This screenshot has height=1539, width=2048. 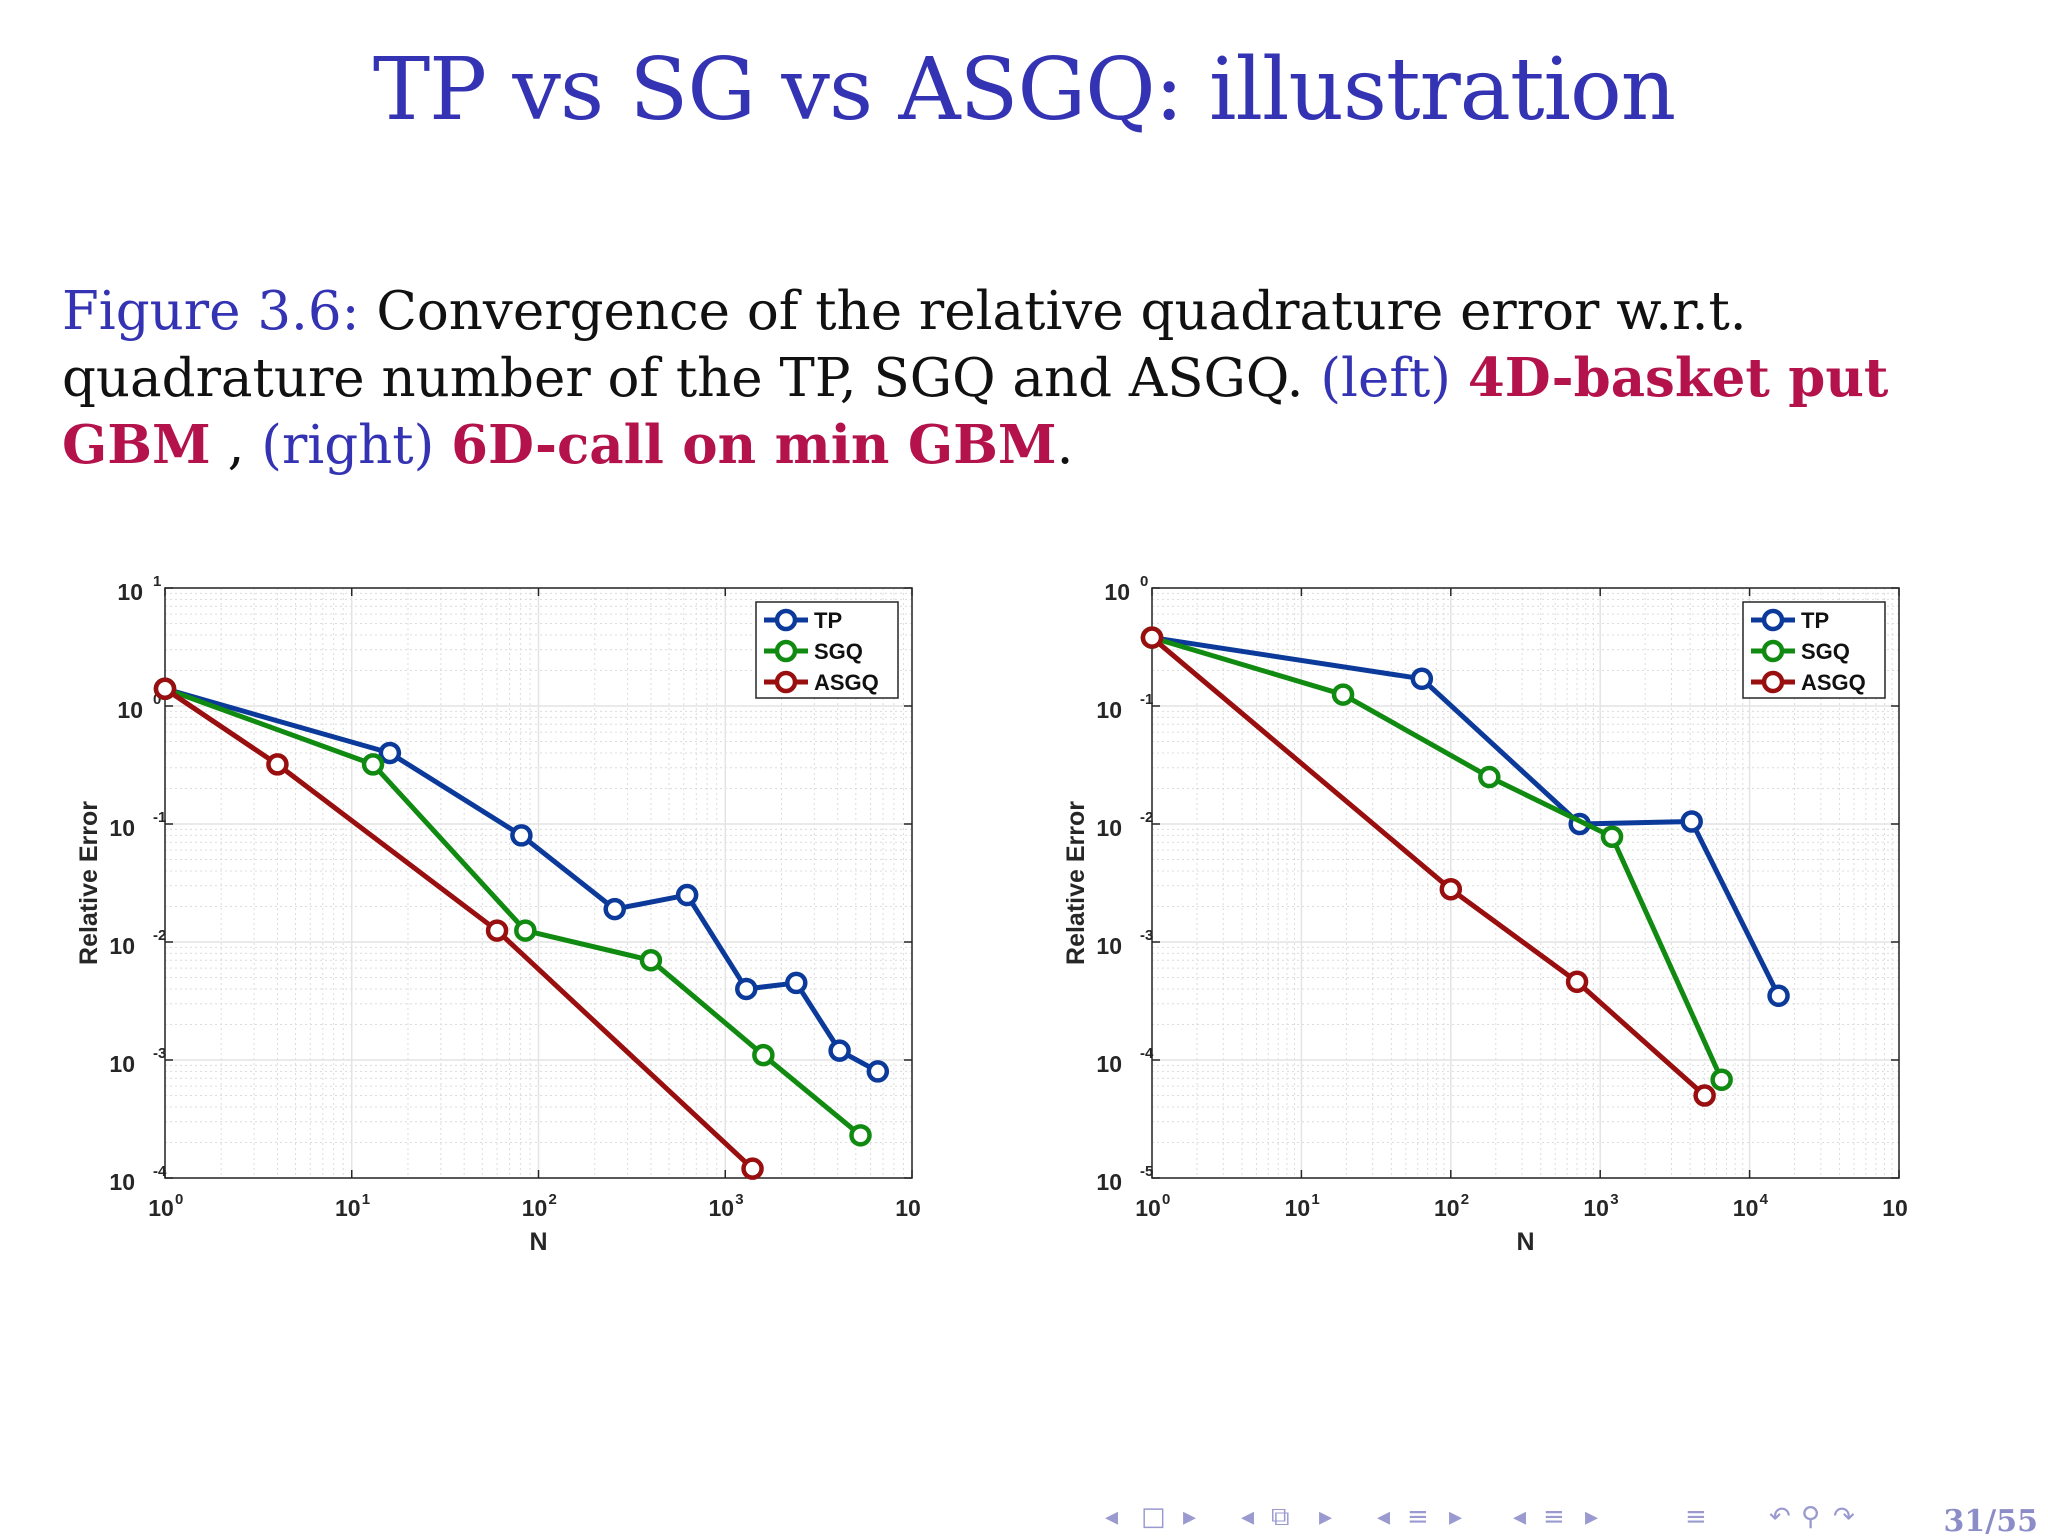 I want to click on nav-appendix-icon: ≡, so click(x=1696, y=1517).